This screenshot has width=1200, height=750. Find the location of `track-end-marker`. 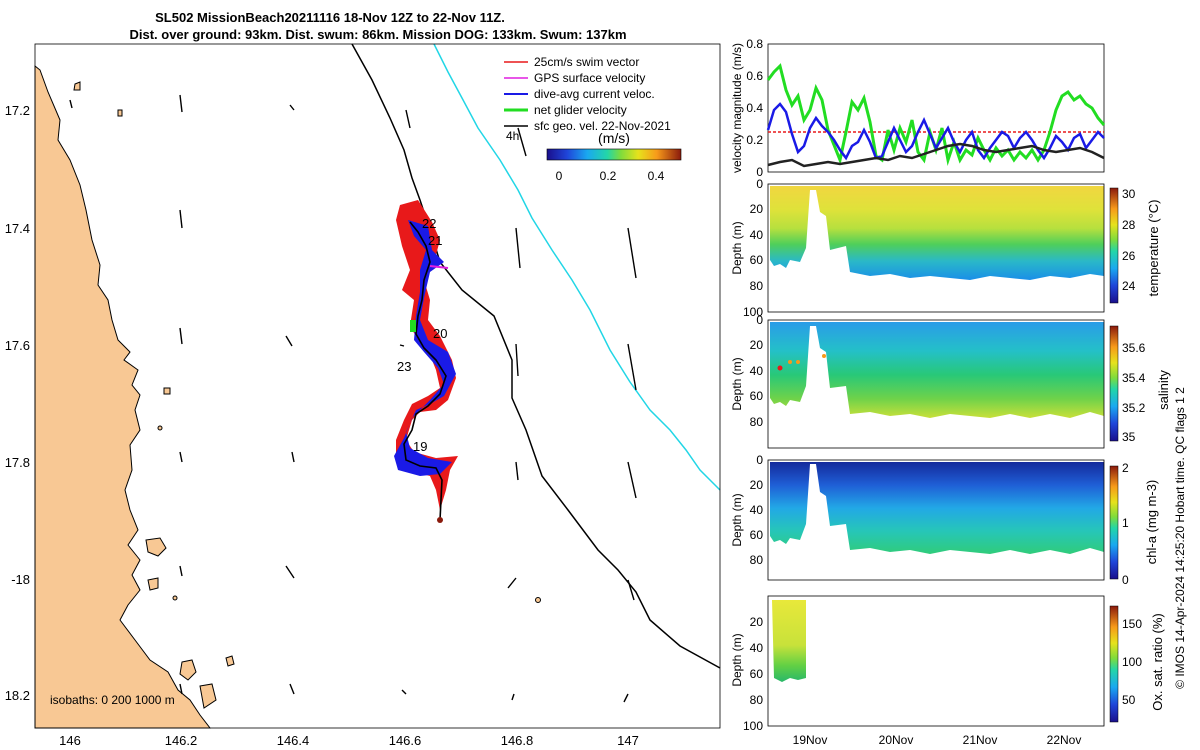

track-end-marker is located at coordinates (440, 520).